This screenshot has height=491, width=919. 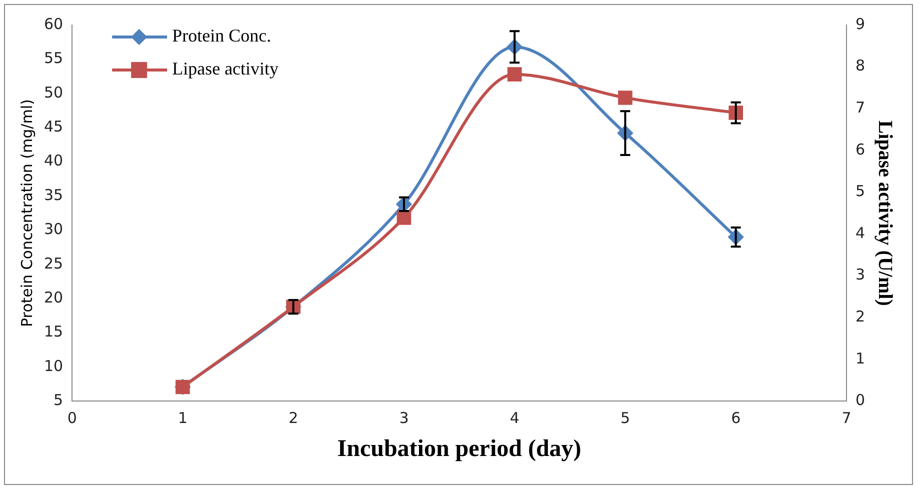 What do you see at coordinates (860, 107) in the screenshot?
I see `y2-tick-label: 7` at bounding box center [860, 107].